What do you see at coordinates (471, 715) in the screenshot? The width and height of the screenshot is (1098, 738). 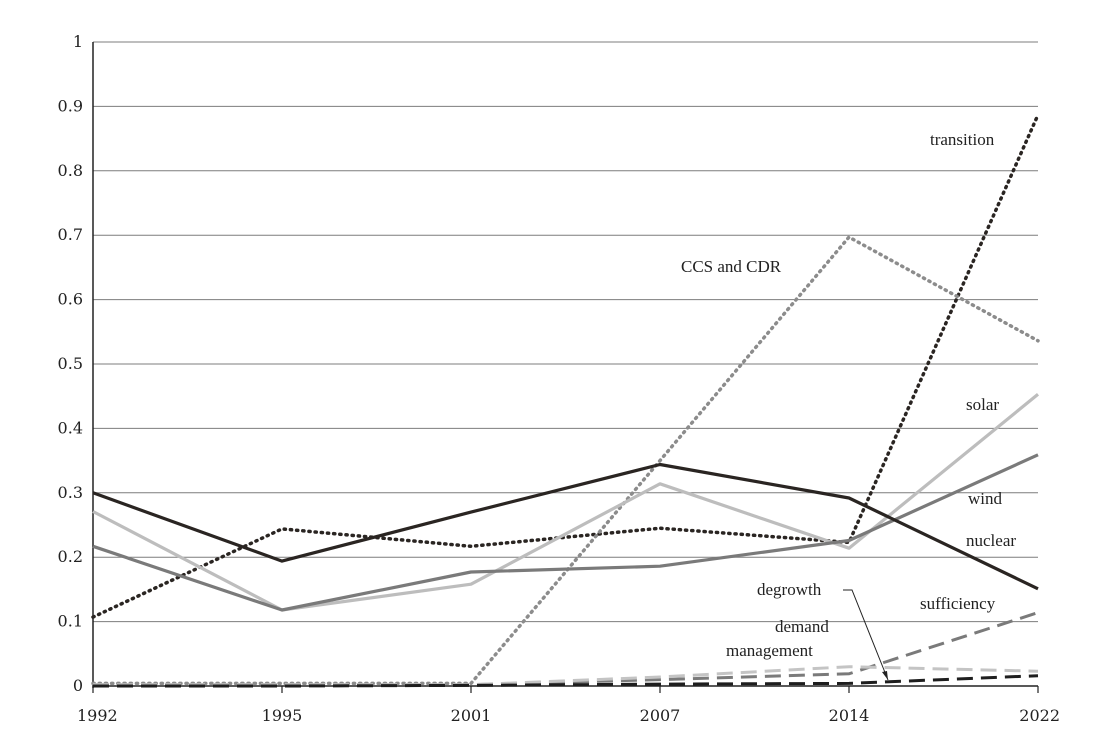 I see `x-tick-label: 2001` at bounding box center [471, 715].